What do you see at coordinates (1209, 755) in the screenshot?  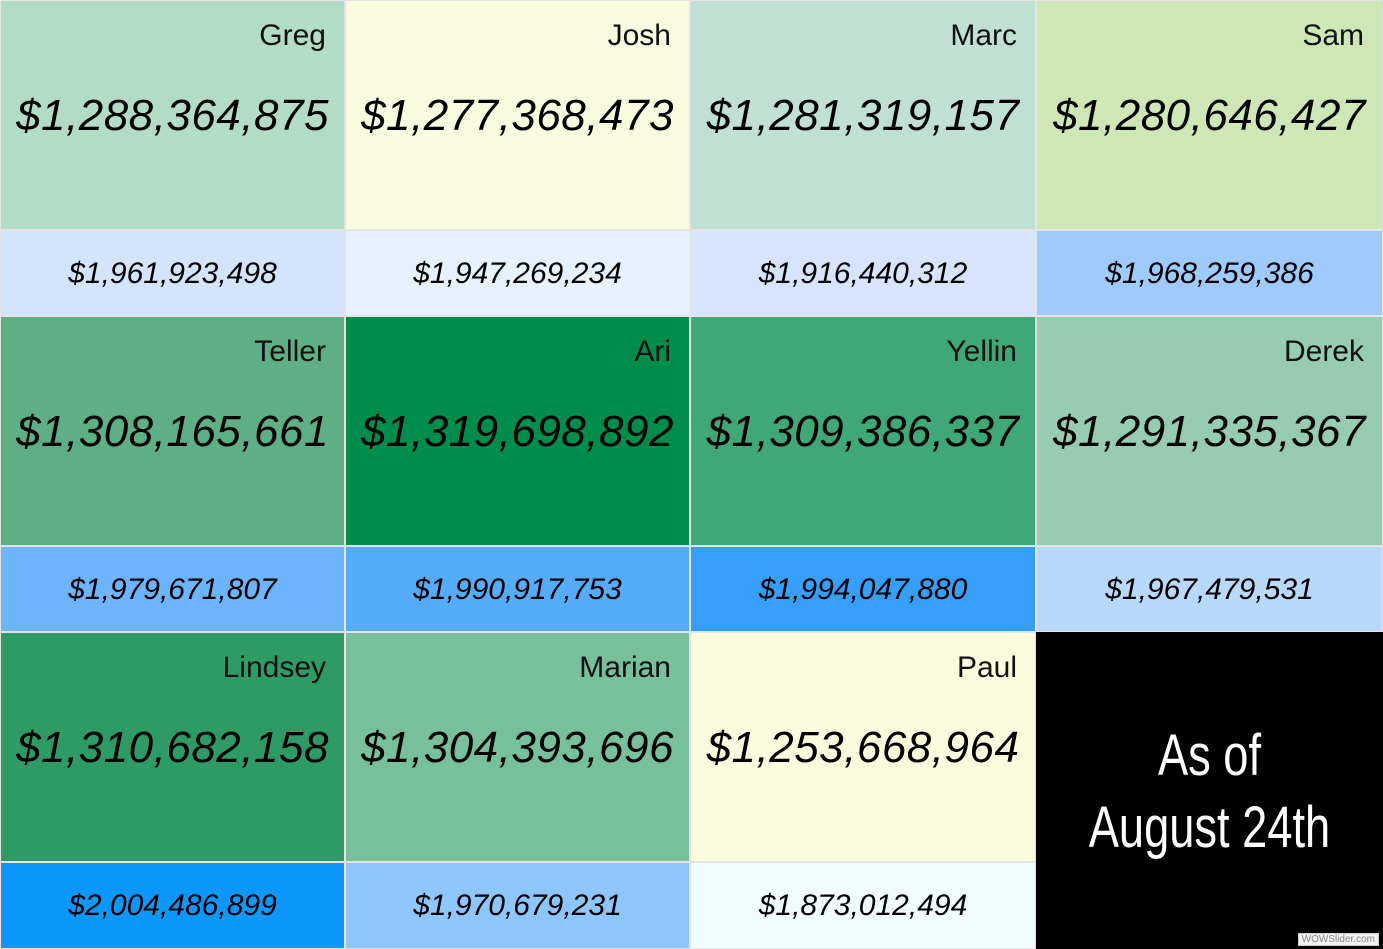 I see `date-line: As of` at bounding box center [1209, 755].